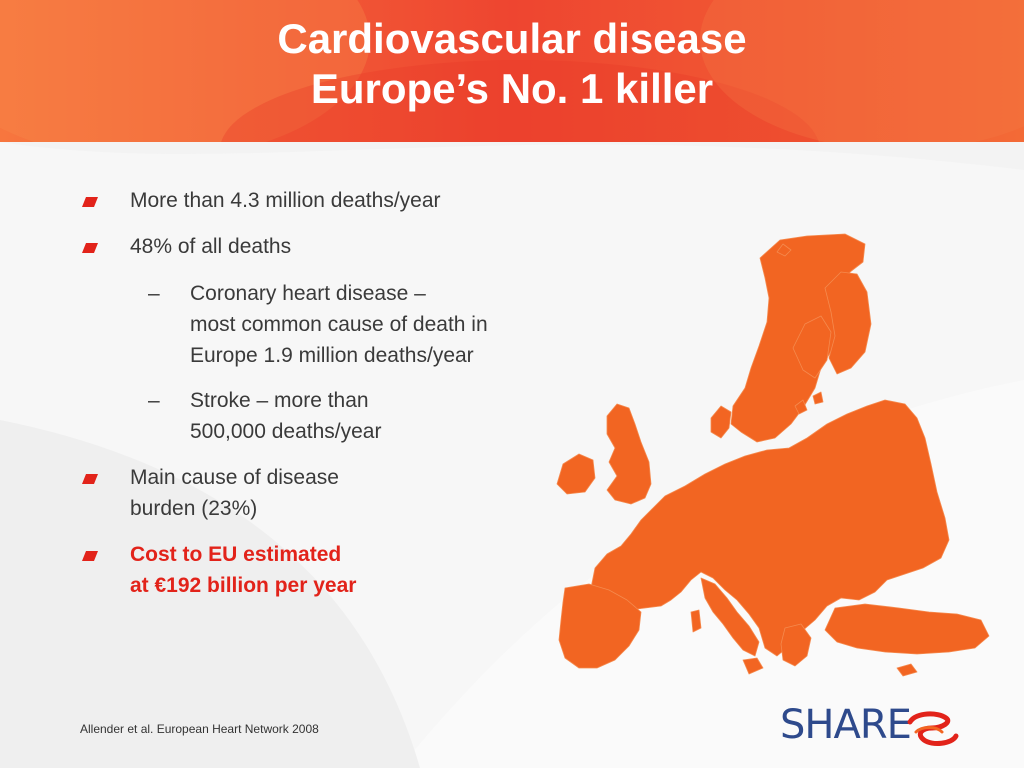 The height and width of the screenshot is (768, 1024). I want to click on title-line-1: Cardiovascular disease, so click(512, 38).